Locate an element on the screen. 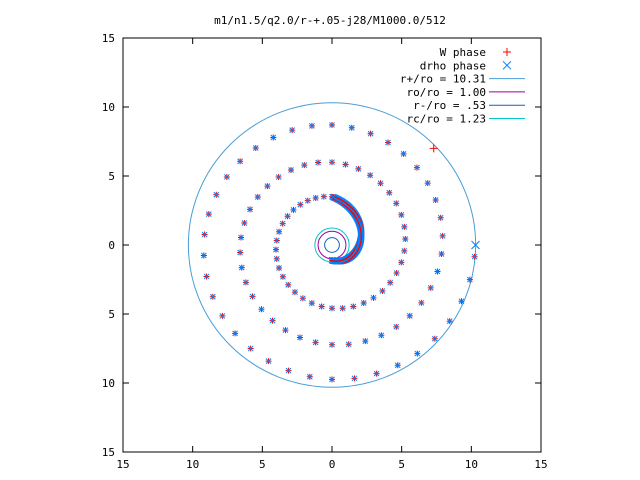 This screenshot has height=480, width=640. x-tick-label: 0 is located at coordinates (332, 464).